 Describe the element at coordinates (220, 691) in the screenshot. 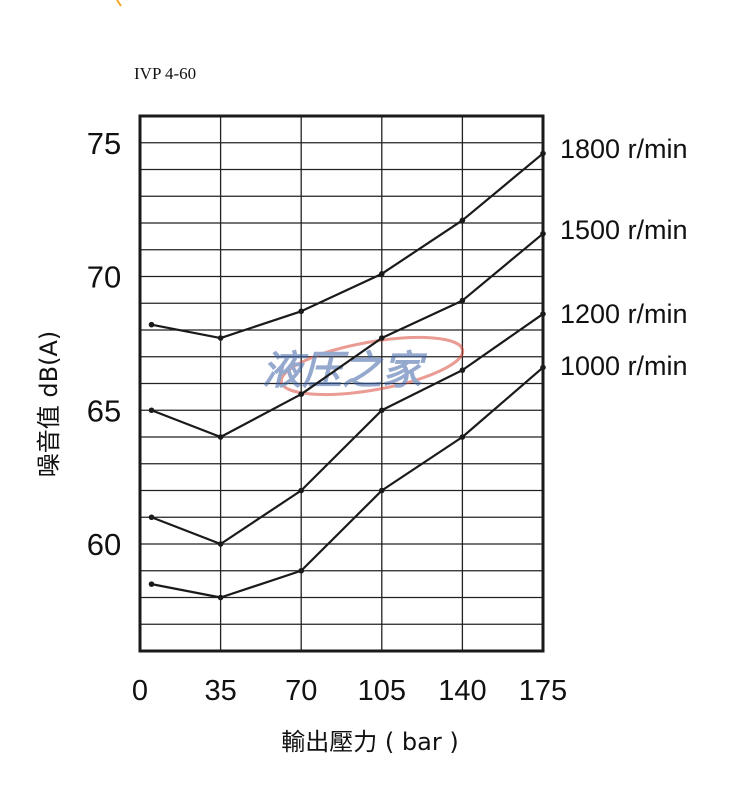

I see `x-tick-label: 35` at that location.